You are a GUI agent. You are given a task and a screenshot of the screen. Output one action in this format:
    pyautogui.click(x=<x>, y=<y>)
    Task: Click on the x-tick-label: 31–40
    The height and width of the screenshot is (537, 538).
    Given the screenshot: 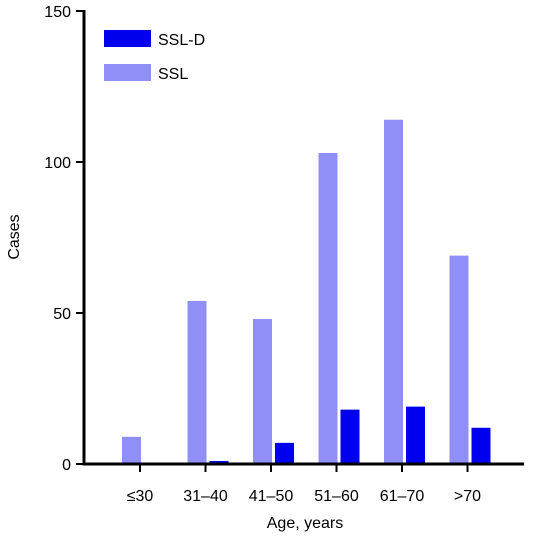 What is the action you would take?
    pyautogui.click(x=205, y=496)
    